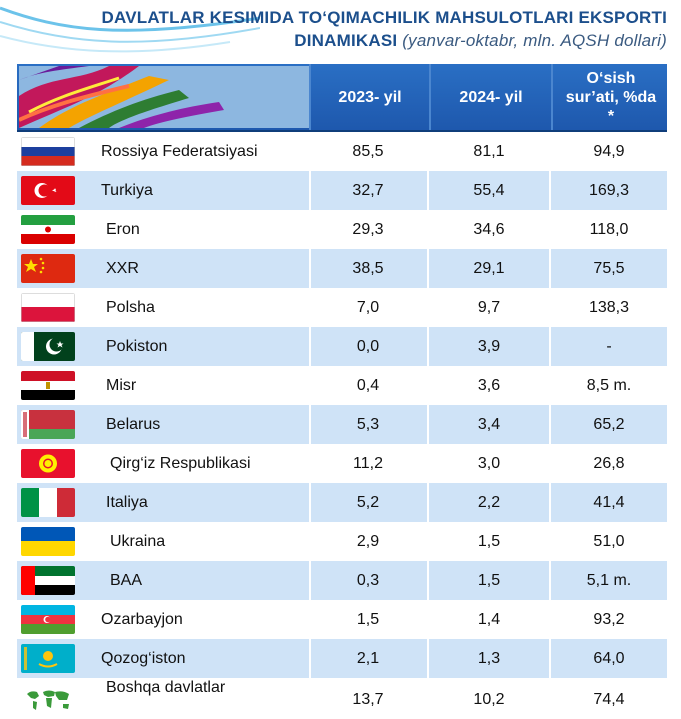 This screenshot has height=719, width=681. What do you see at coordinates (611, 78) in the screenshot?
I see `growth-header-line1: O‘sish` at bounding box center [611, 78].